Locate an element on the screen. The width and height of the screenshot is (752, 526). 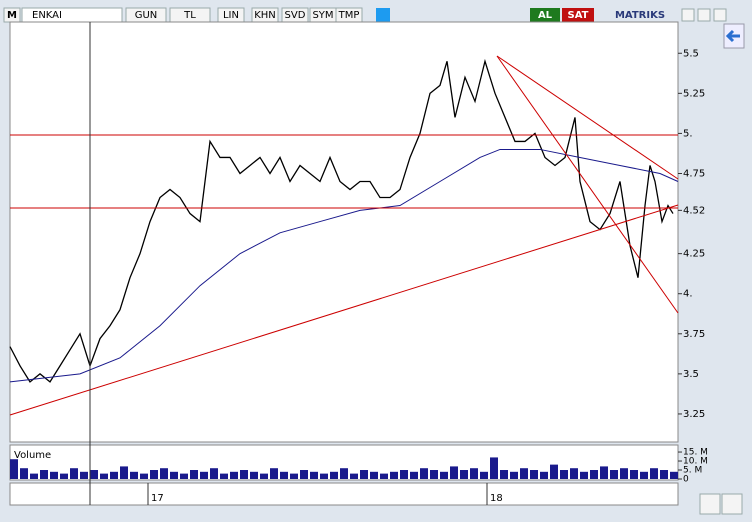
y-tick-label: 4. is located at coordinates (688, 294).